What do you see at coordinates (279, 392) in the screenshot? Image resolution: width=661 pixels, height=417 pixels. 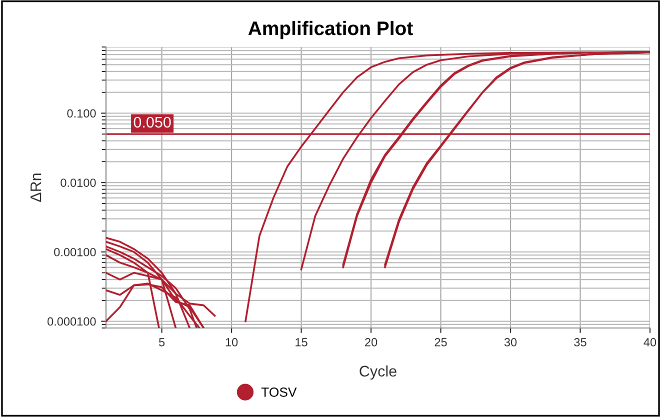 I see `legend-label: TOSV` at bounding box center [279, 392].